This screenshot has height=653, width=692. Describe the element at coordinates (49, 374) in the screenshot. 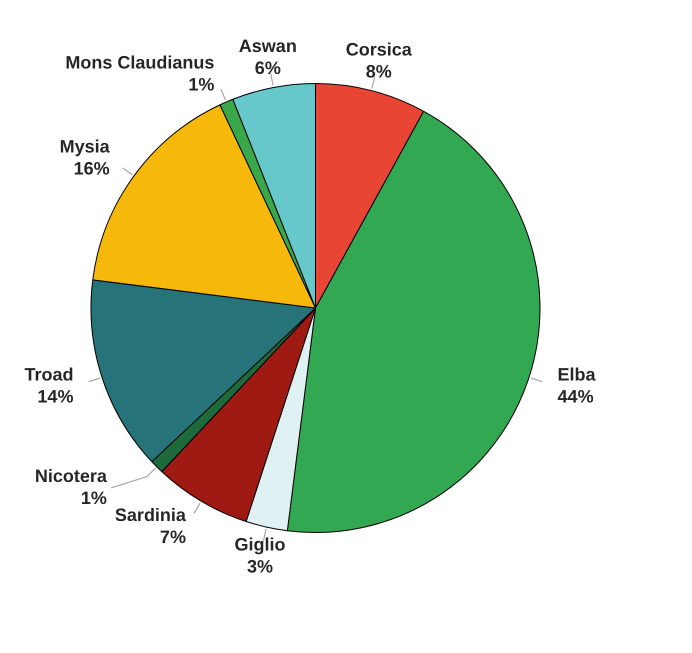

I see `slice-label: Troad` at that location.